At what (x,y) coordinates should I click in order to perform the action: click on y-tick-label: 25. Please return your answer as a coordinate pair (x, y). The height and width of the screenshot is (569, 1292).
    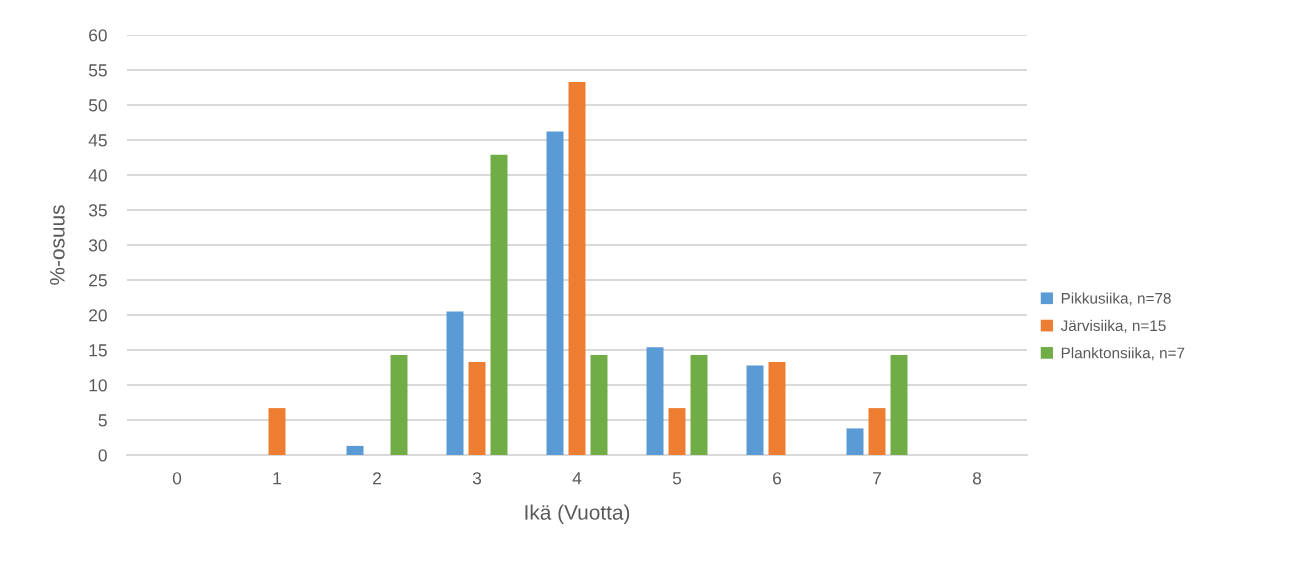
    Looking at the image, I should click on (98, 280).